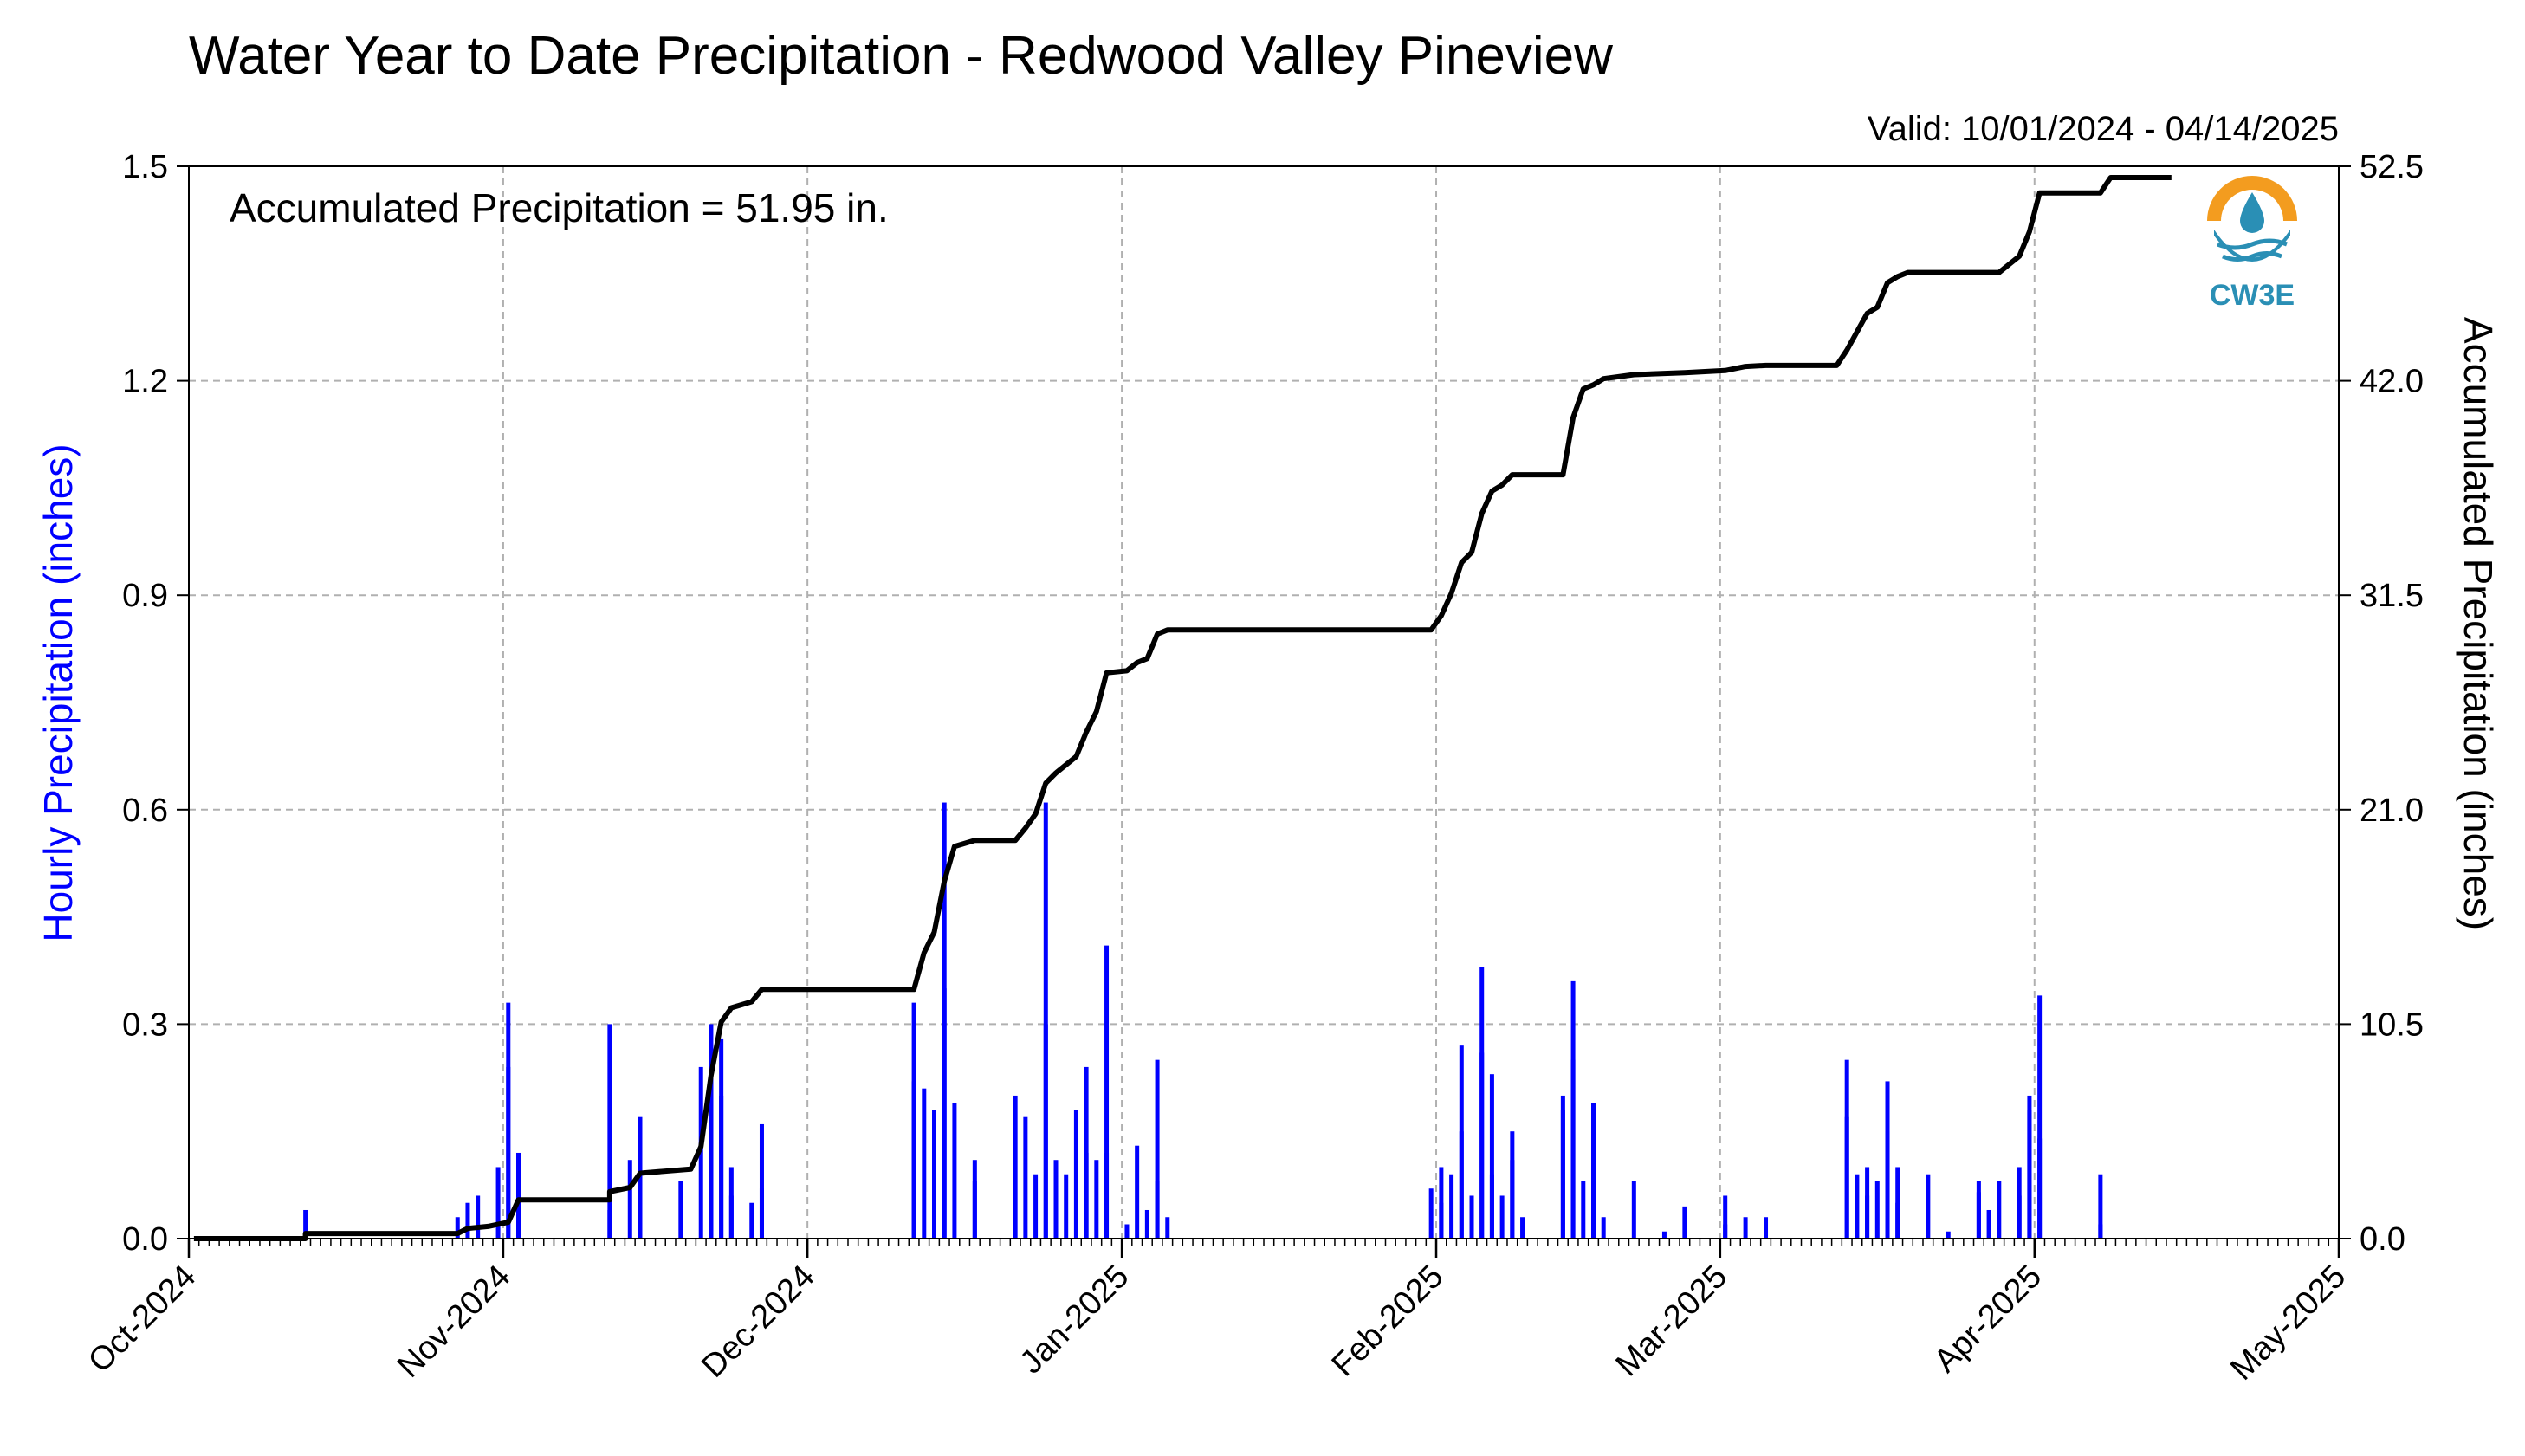  Describe the element at coordinates (58, 692) in the screenshot. I see `y-left-axis-title: Hourly Precipitation (inches)` at that location.